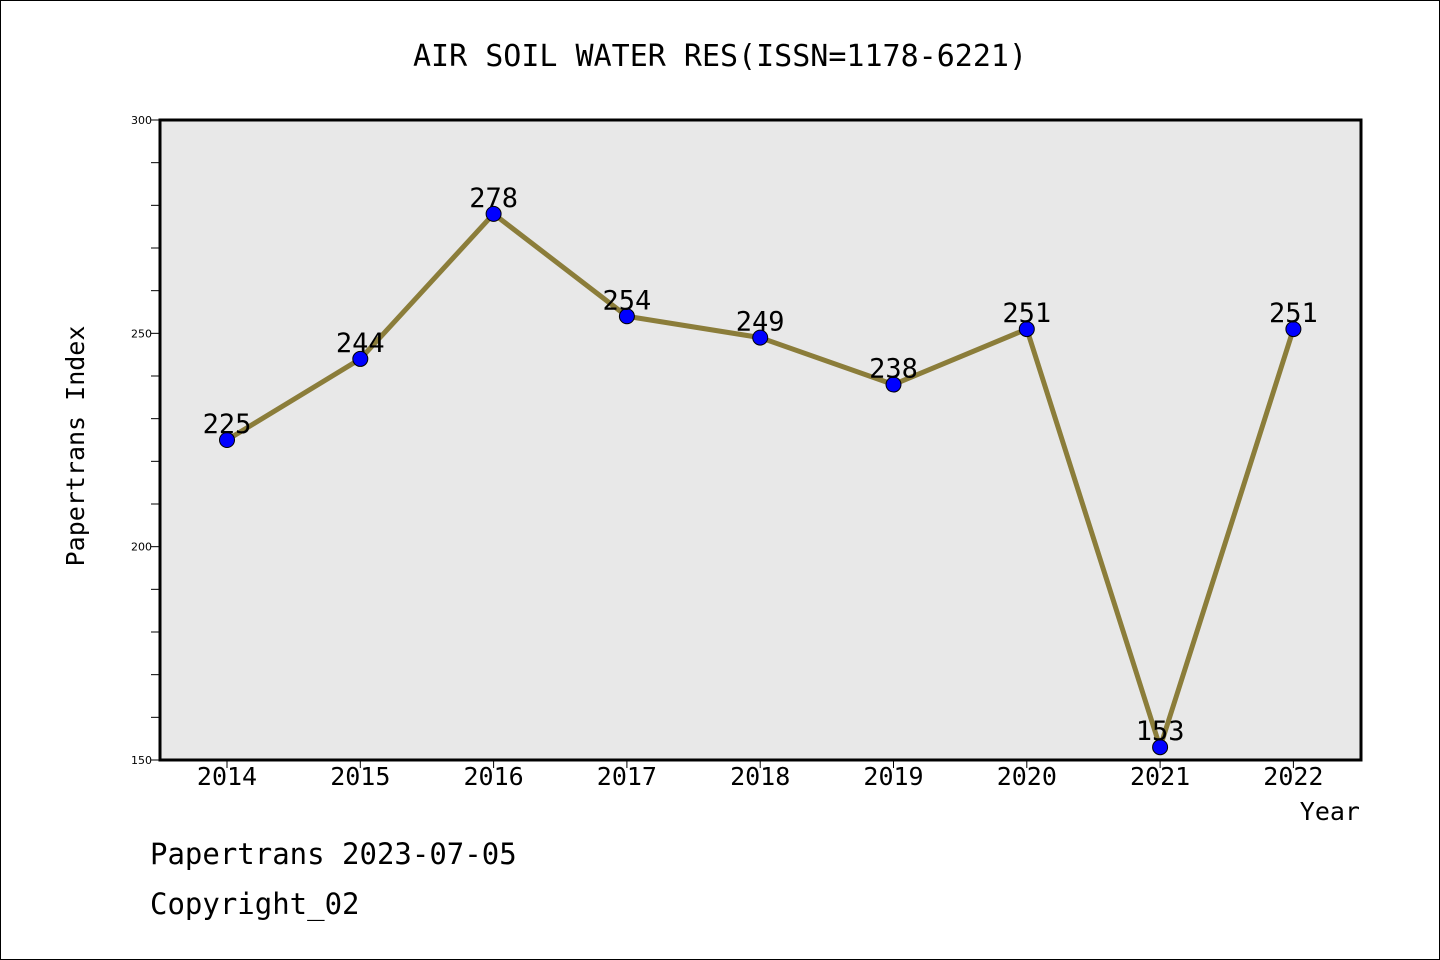 The height and width of the screenshot is (960, 1440). I want to click on y-axis-label: Papertrans Index, so click(75, 446).